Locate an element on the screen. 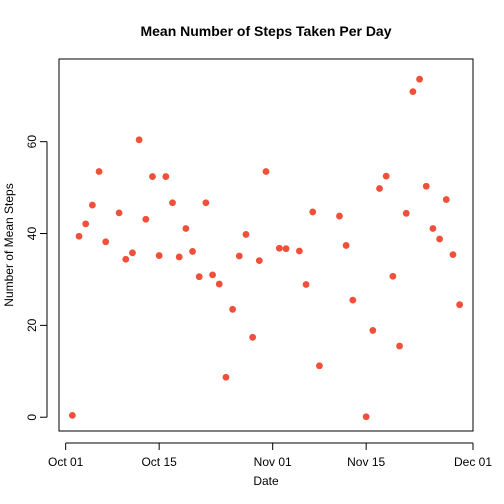 The width and height of the screenshot is (504, 504). y-tick-label: 40 is located at coordinates (32, 234).